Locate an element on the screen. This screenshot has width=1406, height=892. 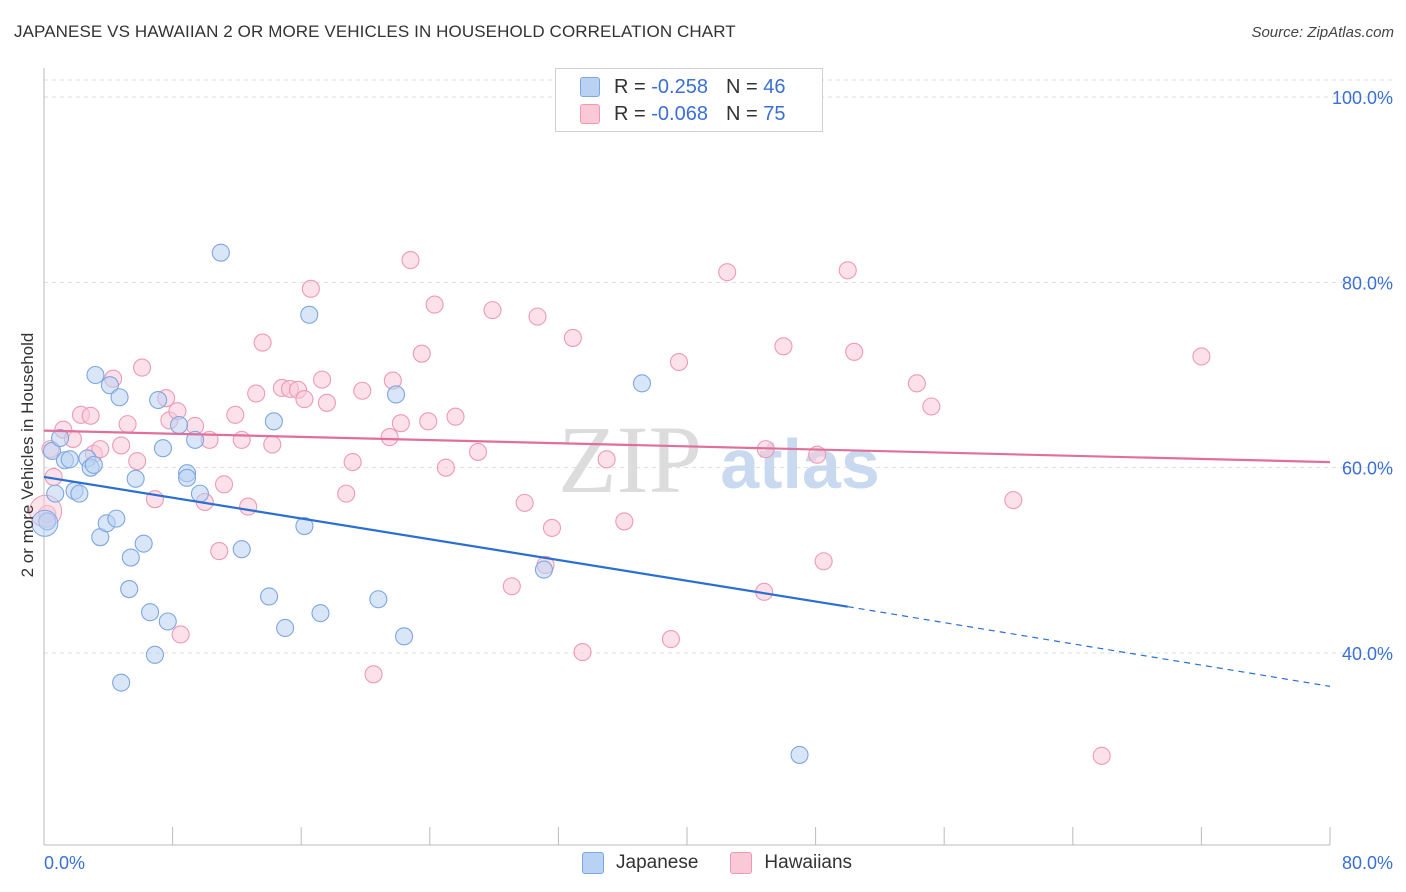
japanese-trend-extension is located at coordinates (1089, 646).